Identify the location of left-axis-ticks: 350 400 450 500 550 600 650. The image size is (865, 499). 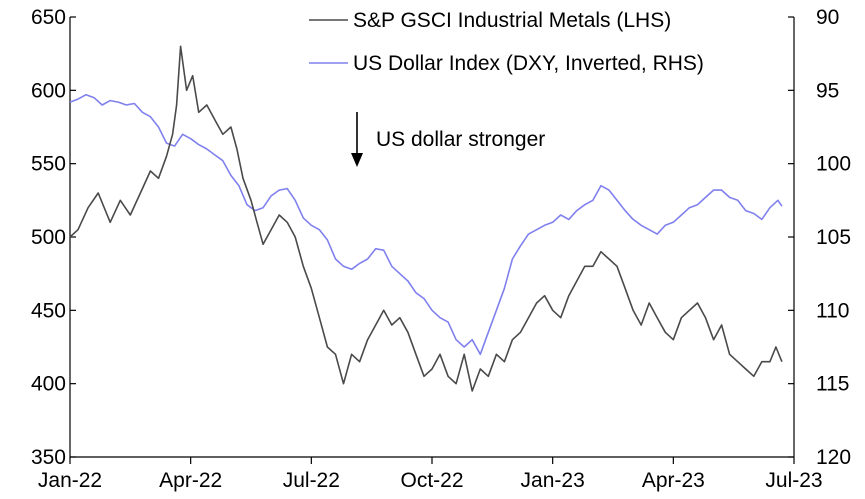
(53, 237).